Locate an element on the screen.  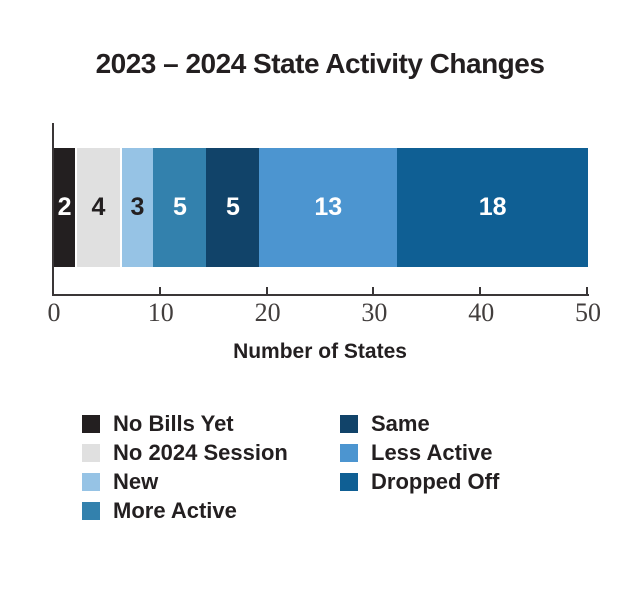
bar-segment-value: 2 is located at coordinates (64, 207).